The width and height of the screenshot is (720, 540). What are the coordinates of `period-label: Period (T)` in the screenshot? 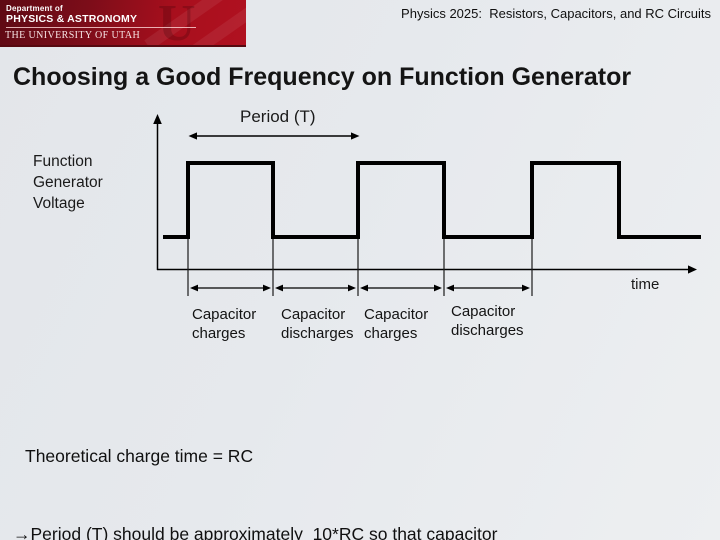 It's located at (278, 116).